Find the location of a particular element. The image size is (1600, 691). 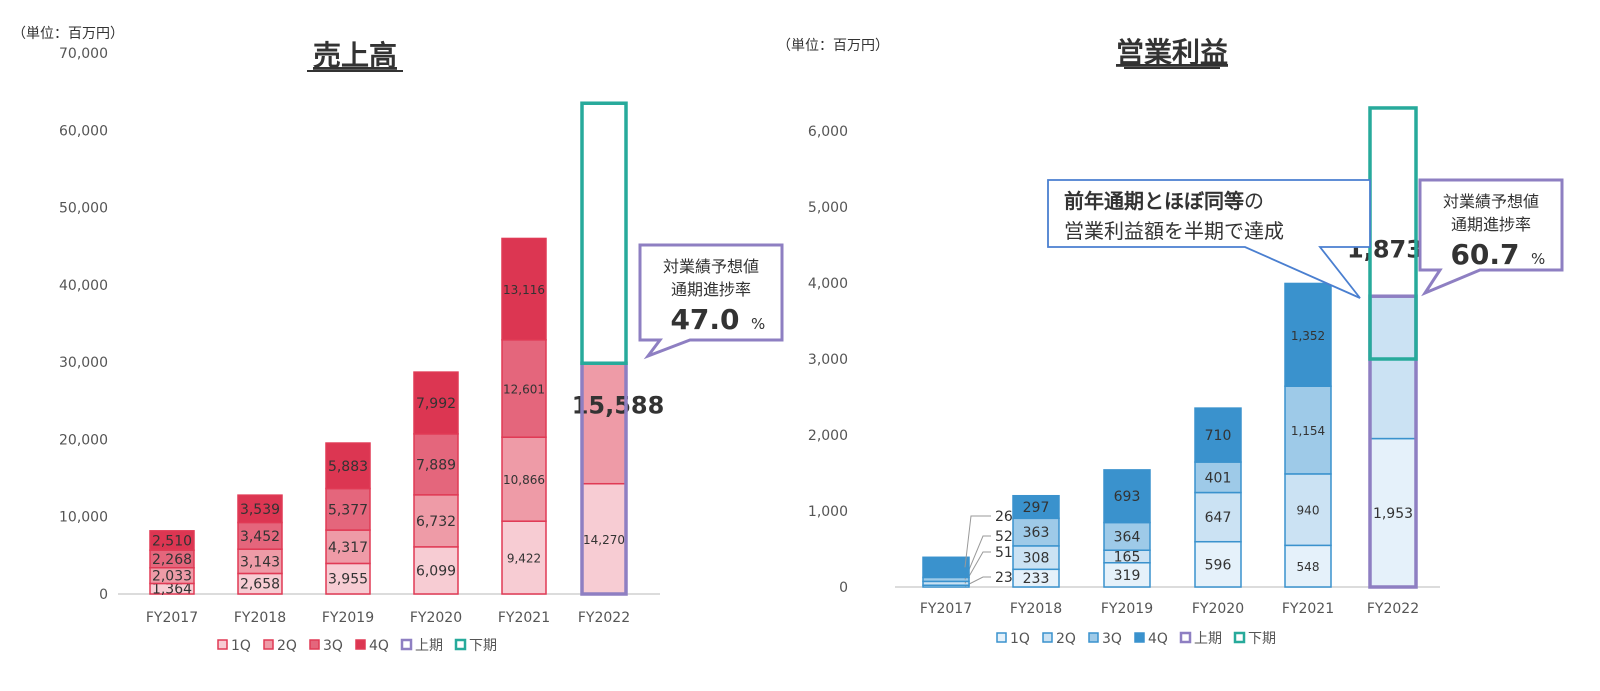

data-label: 14,270 is located at coordinates (604, 540).